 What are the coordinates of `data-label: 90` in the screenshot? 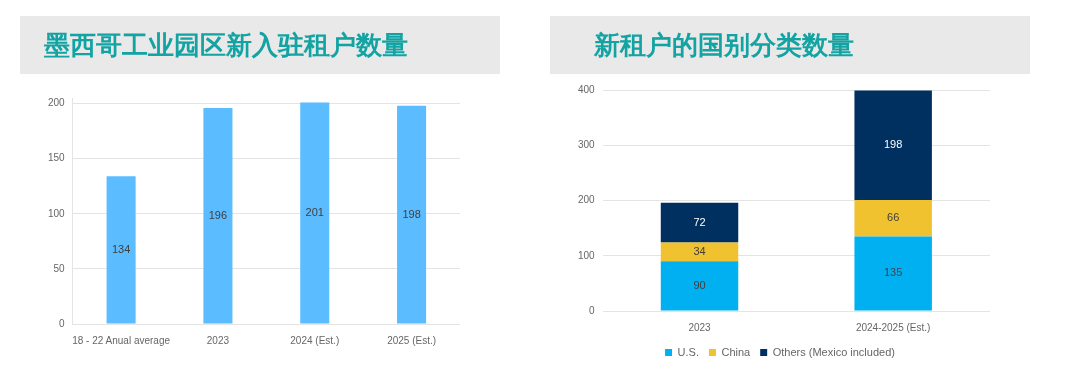 It's located at (699, 284).